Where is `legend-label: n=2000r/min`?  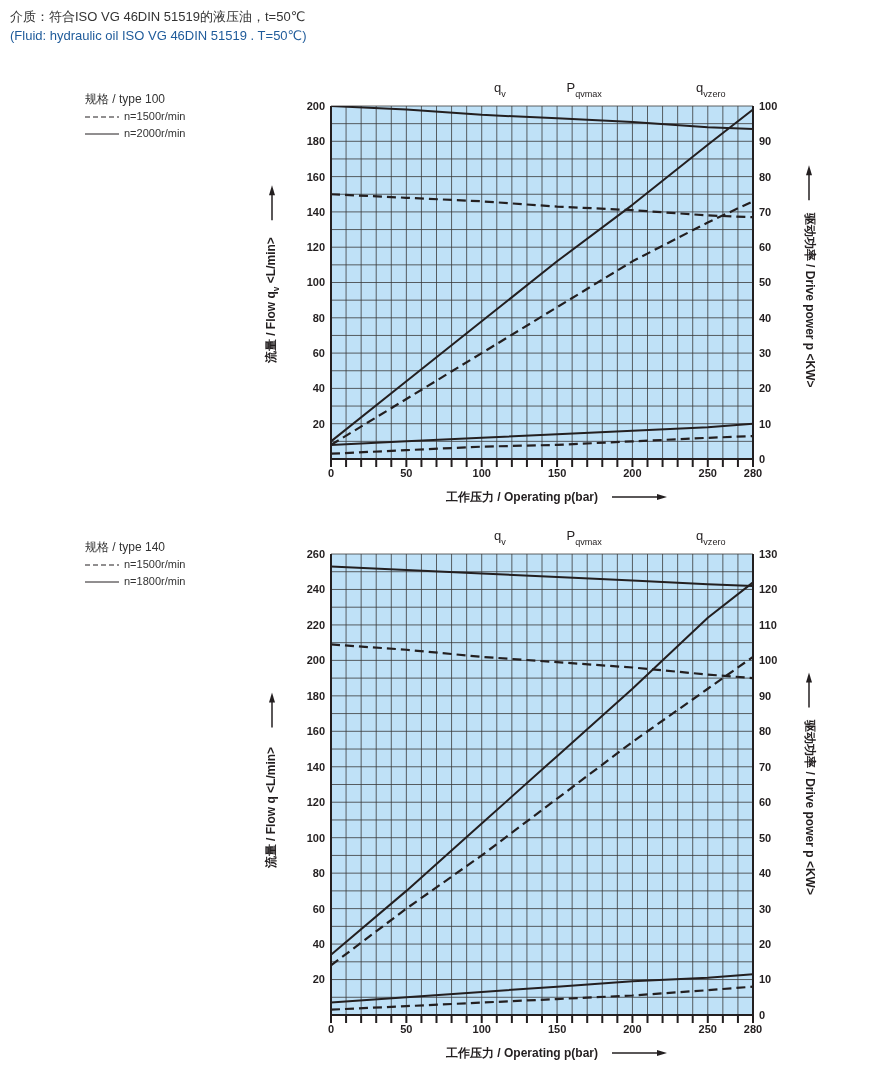
legend-label: n=2000r/min is located at coordinates (155, 133).